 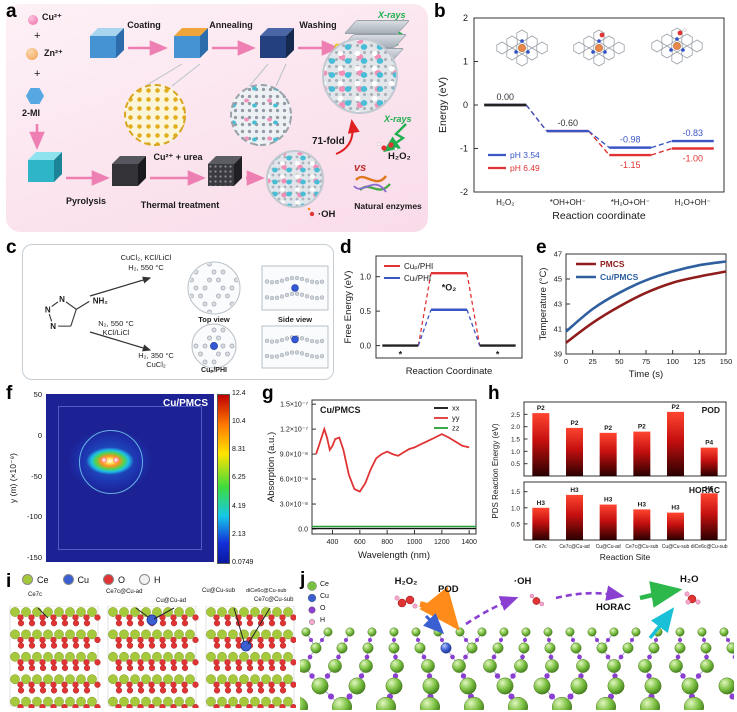 I want to click on svg-text: Temperature (°C), so click(x=543, y=304).